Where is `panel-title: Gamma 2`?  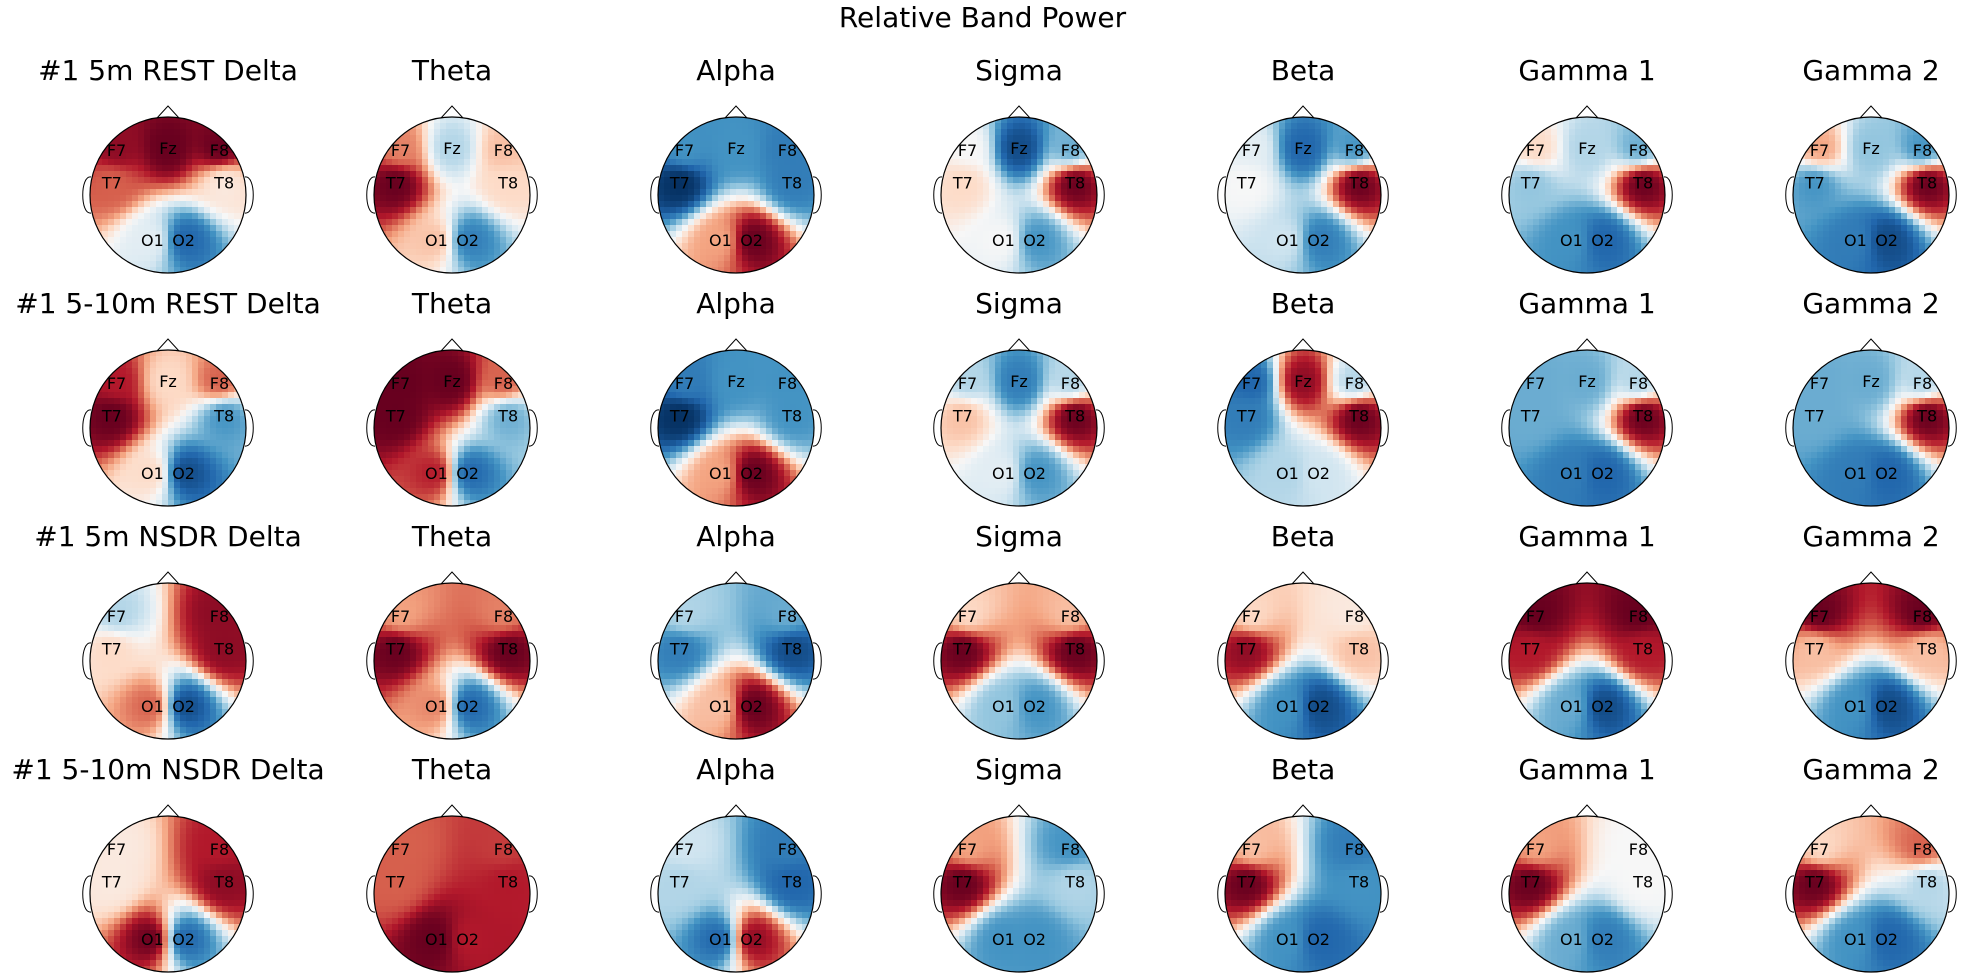 panel-title: Gamma 2 is located at coordinates (1870, 70).